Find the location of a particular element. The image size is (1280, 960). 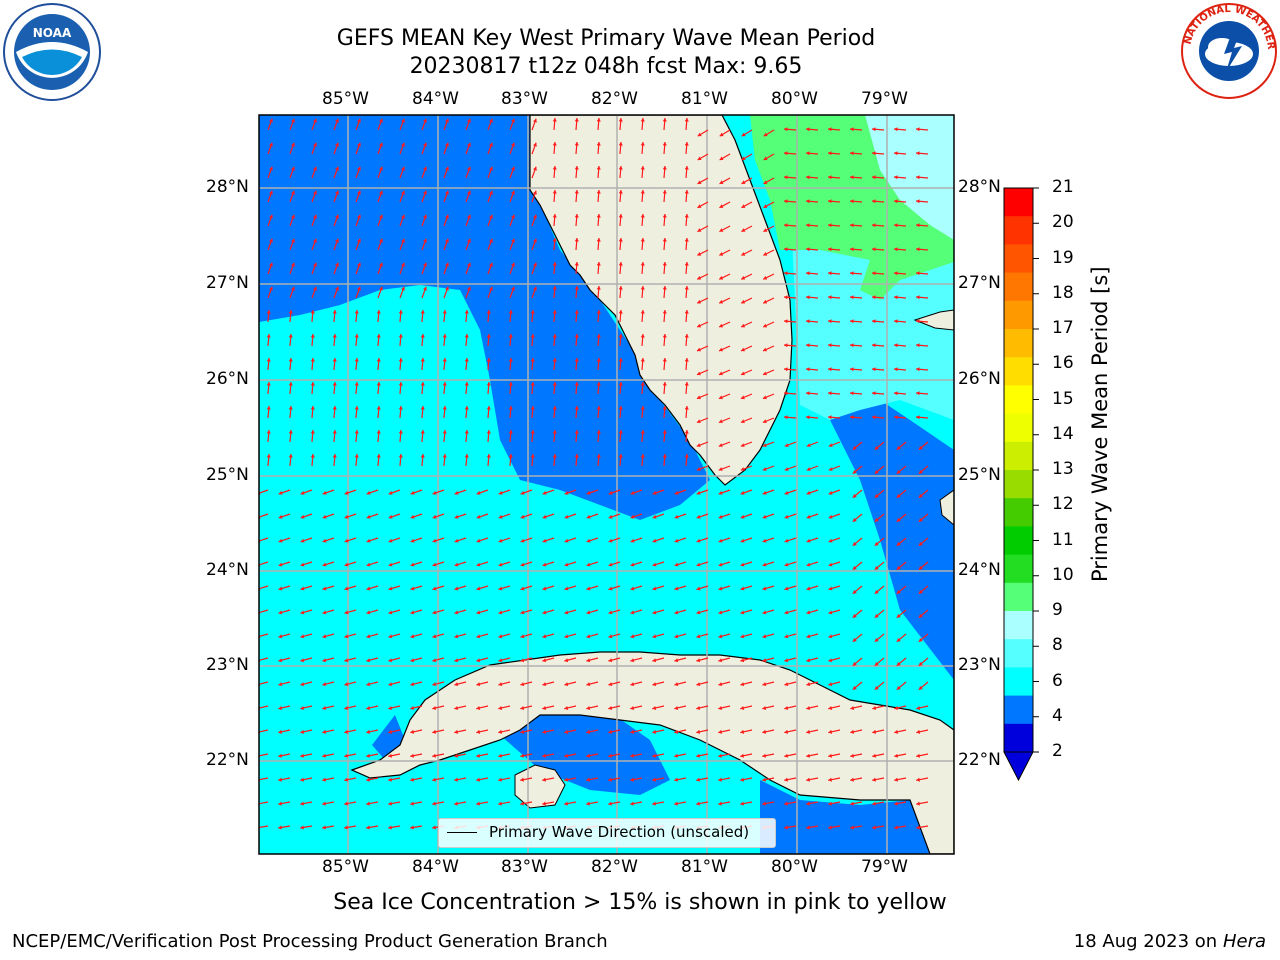

footer-date: 18 Aug 2023 on Hera is located at coordinates (1170, 941).